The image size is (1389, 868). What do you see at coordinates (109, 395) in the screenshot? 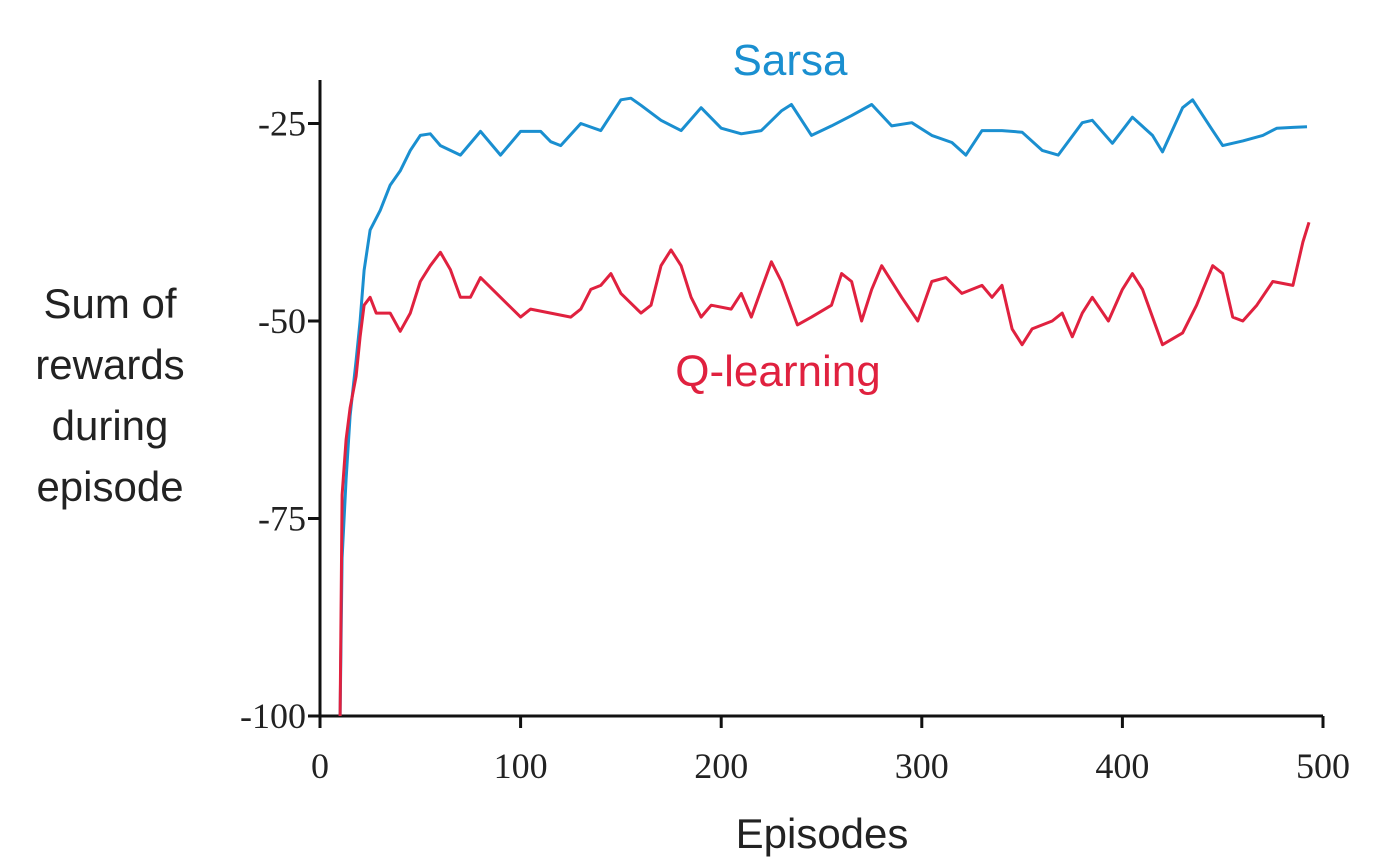
I see `y-axis-label: Sum of rewards during episode` at bounding box center [109, 395].